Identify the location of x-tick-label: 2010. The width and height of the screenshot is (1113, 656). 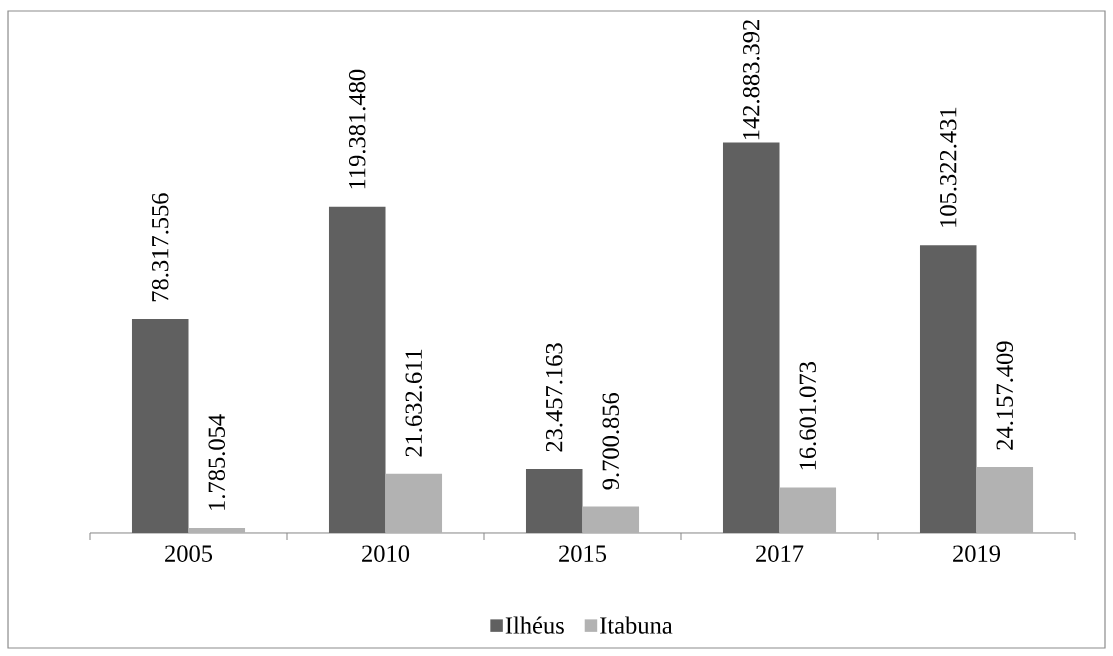
(386, 553).